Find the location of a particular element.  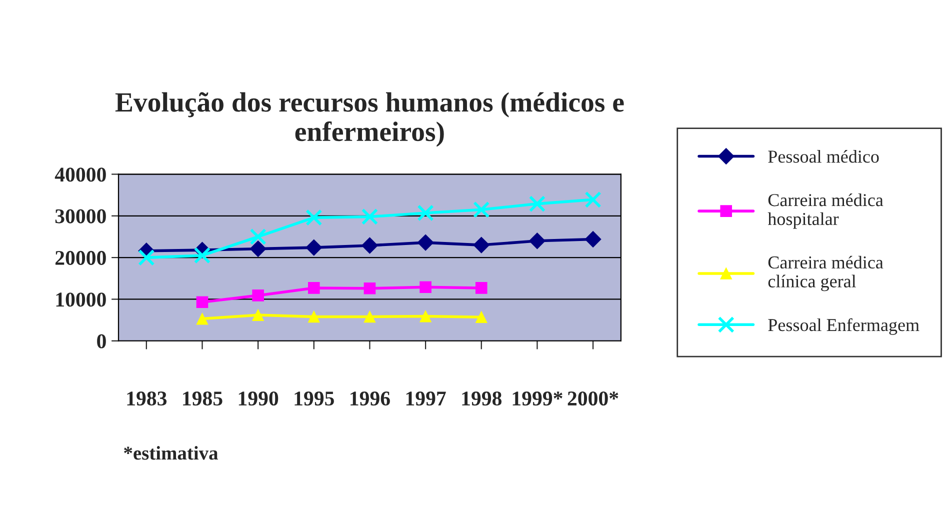

legend-label: Pessoal Enfermagem is located at coordinates (844, 326).